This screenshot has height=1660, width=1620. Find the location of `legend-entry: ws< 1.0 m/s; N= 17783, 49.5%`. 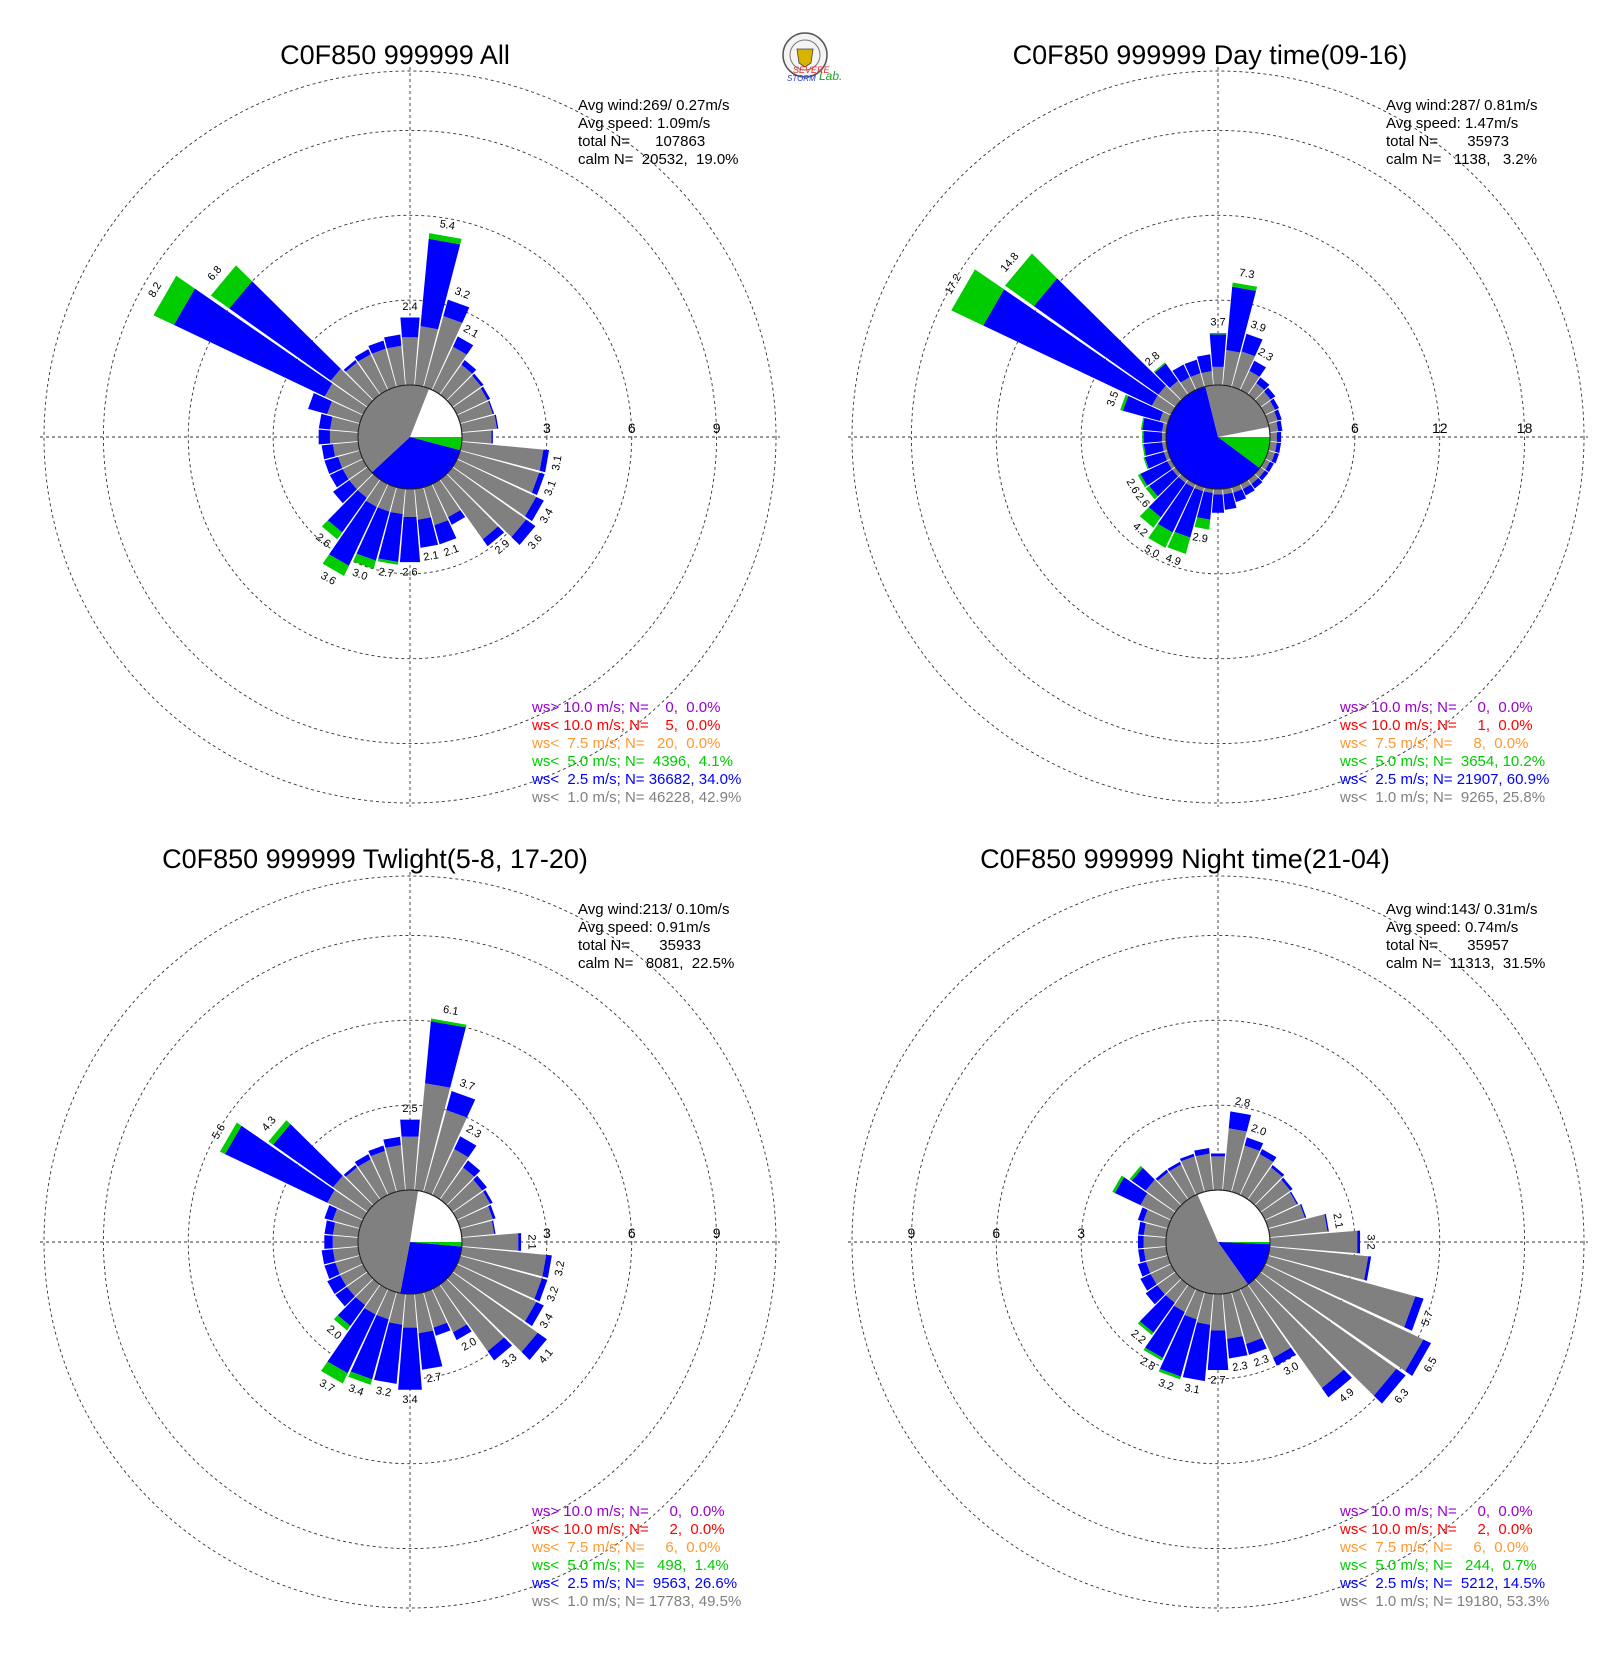

legend-entry: ws< 1.0 m/s; N= 17783, 49.5% is located at coordinates (636, 1601).